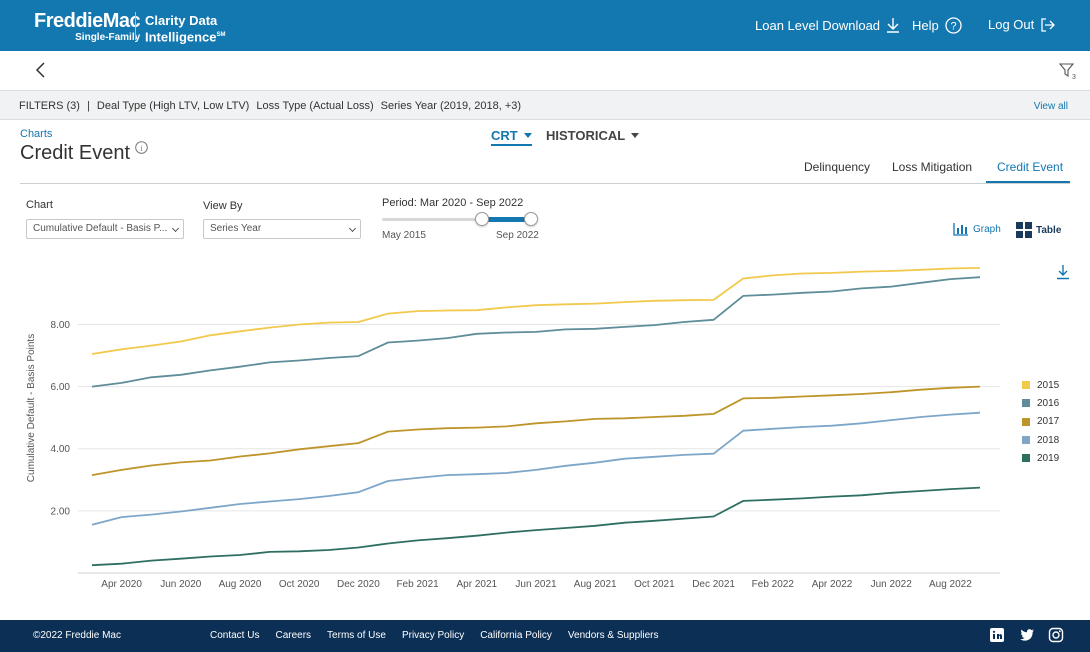  What do you see at coordinates (181, 20) in the screenshot?
I see `product-line-1: Clarity Data` at bounding box center [181, 20].